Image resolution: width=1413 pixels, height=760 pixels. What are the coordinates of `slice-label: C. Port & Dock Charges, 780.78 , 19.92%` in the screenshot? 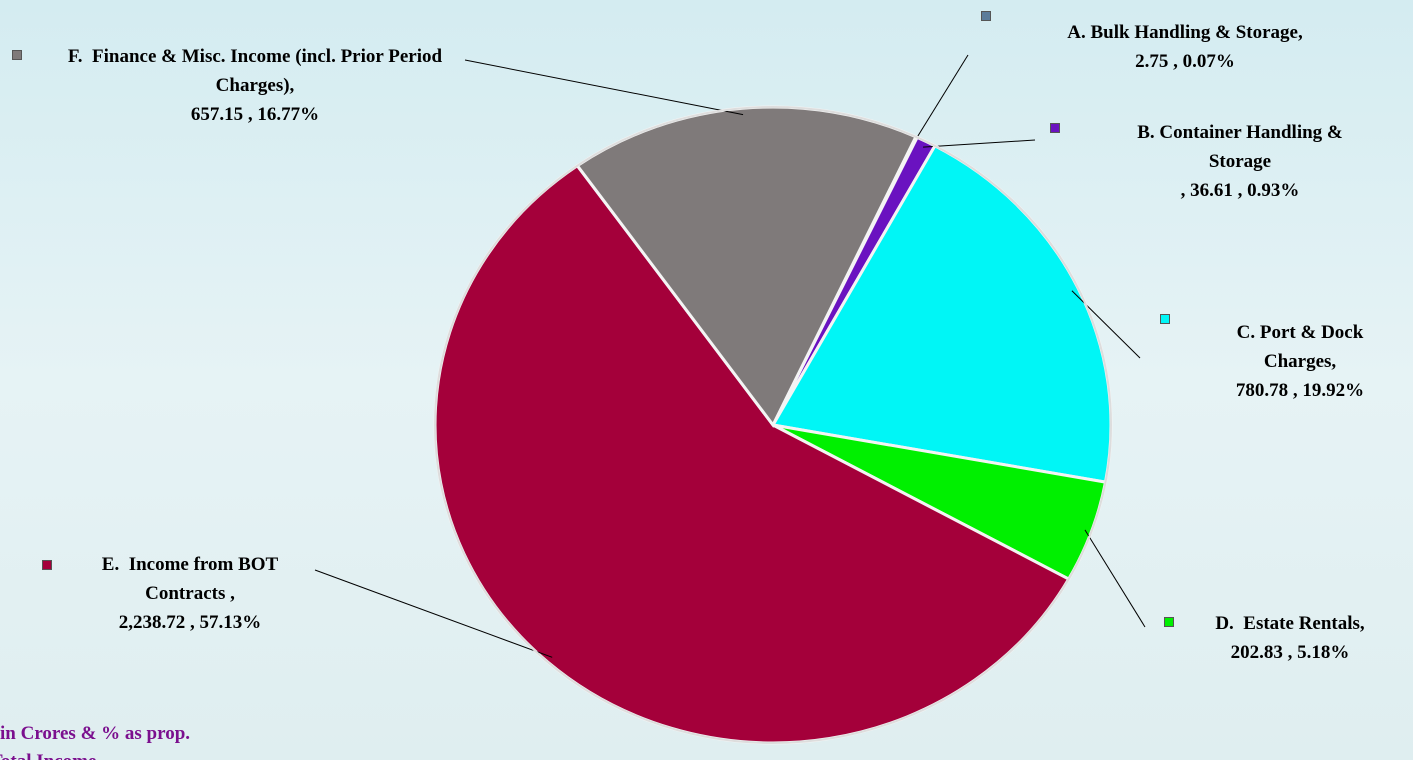 It's located at (1300, 361).